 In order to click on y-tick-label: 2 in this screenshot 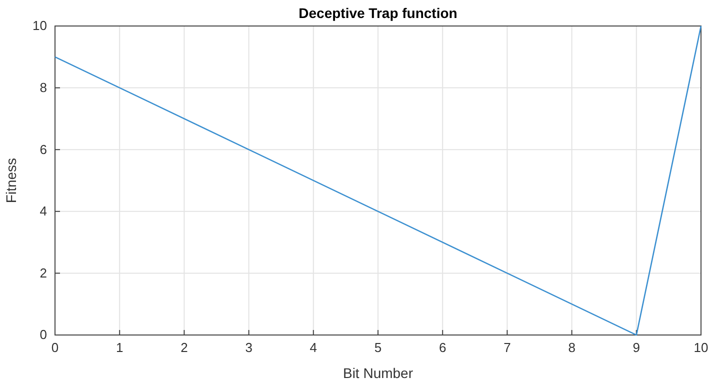, I will do `click(43, 272)`.